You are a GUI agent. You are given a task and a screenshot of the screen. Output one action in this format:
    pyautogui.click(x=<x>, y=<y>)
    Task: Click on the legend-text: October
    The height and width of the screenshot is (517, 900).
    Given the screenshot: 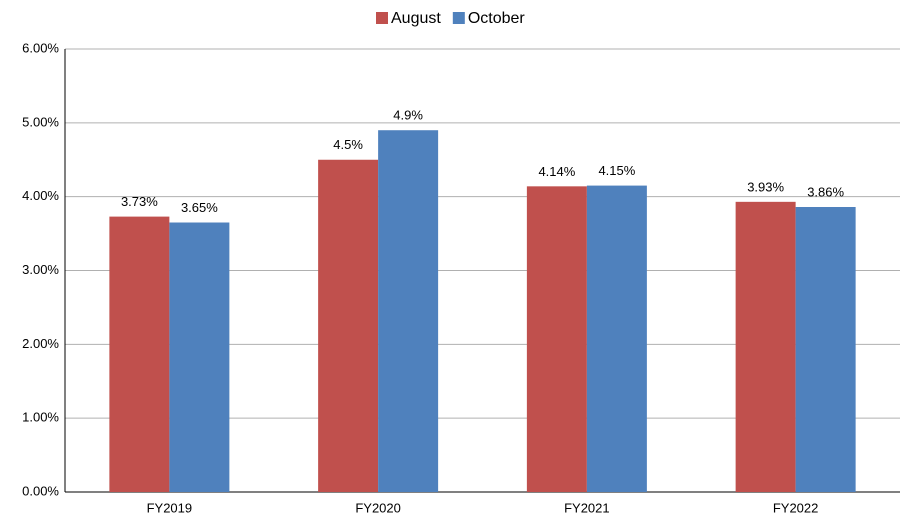 What is the action you would take?
    pyautogui.click(x=497, y=18)
    